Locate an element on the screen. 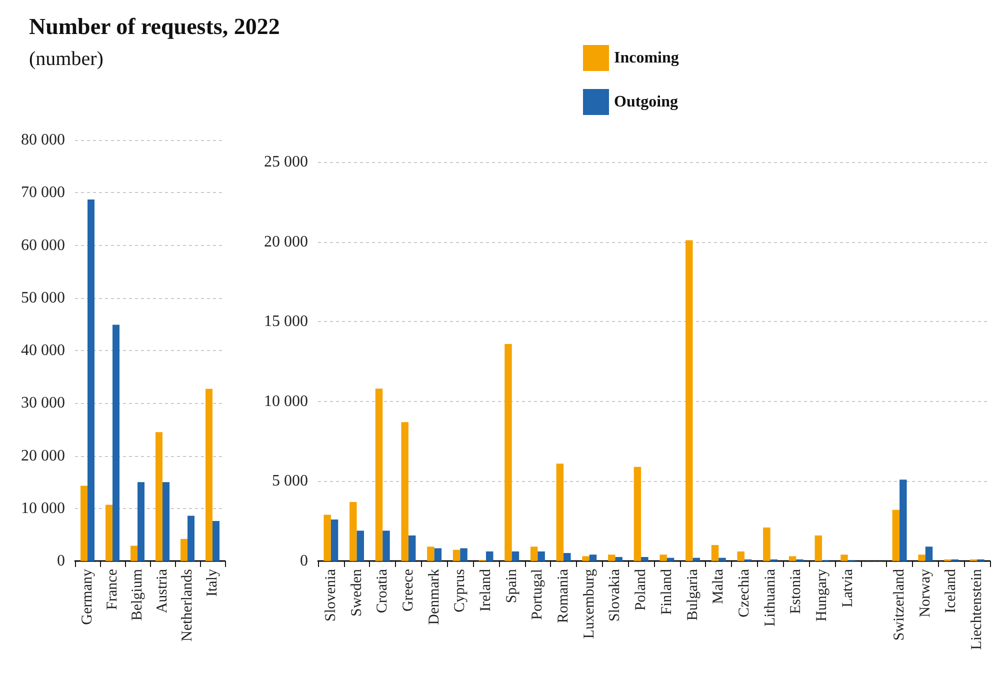 The height and width of the screenshot is (675, 993). x-tick-label: Switzerland is located at coordinates (900, 604).